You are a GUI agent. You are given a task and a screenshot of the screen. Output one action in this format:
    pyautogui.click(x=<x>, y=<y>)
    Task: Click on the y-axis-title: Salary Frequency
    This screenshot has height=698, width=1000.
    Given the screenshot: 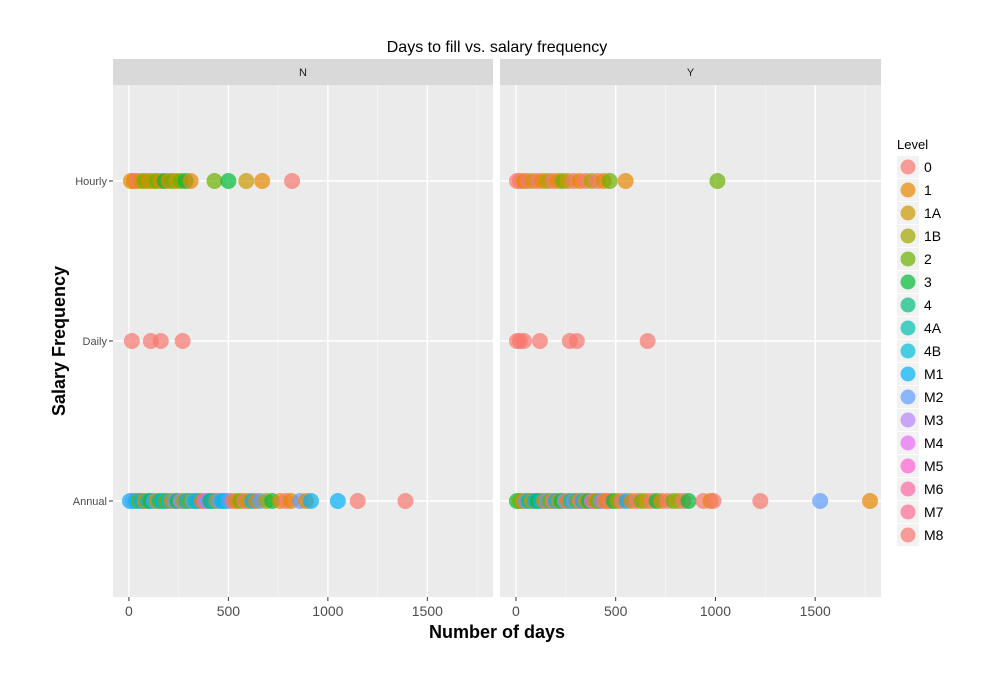 What is the action you would take?
    pyautogui.click(x=59, y=341)
    